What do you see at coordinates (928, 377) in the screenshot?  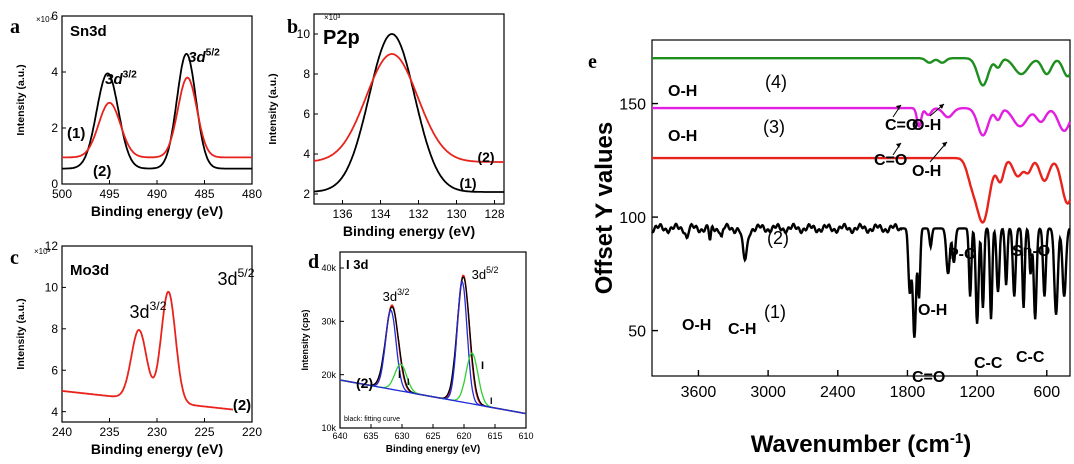 I see `ann-co-1: C=O` at bounding box center [928, 377].